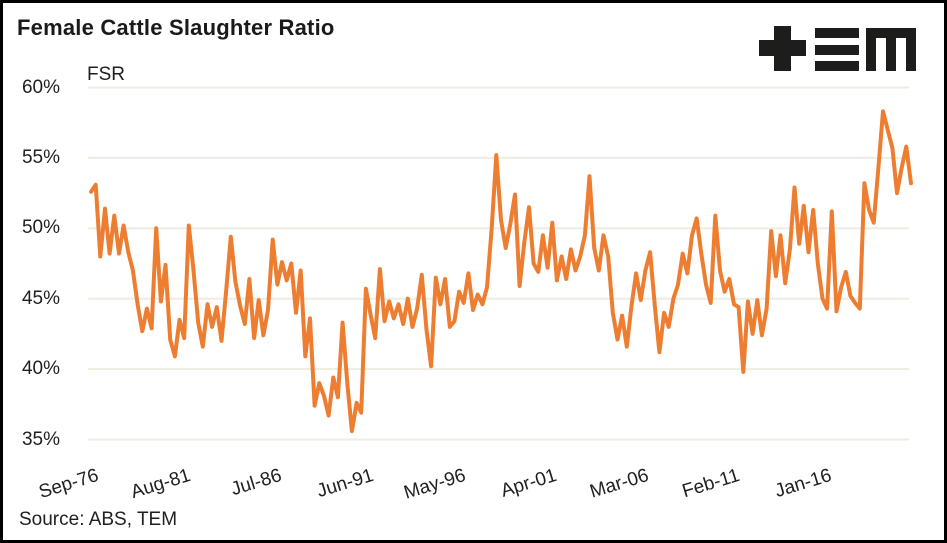 This screenshot has height=543, width=947. I want to click on y-axis-label: 50%, so click(40, 228).